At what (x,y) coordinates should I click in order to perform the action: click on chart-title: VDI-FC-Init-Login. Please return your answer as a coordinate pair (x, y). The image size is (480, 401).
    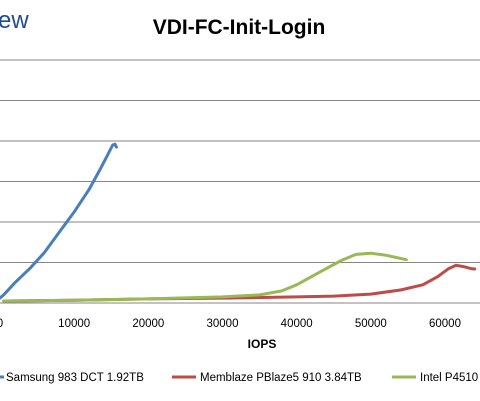
    Looking at the image, I should click on (239, 27).